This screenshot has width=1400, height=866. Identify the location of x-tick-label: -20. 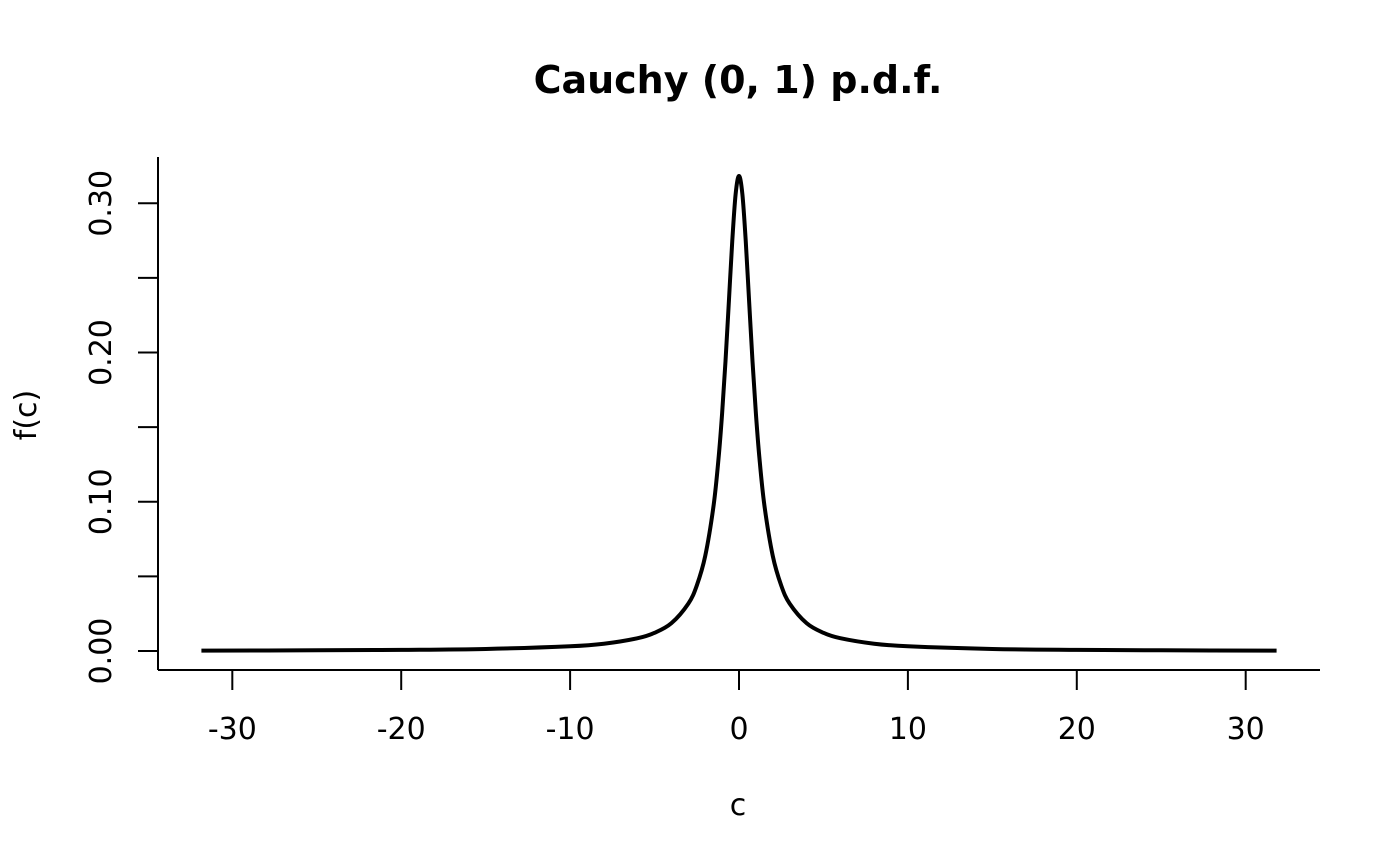
(401, 729).